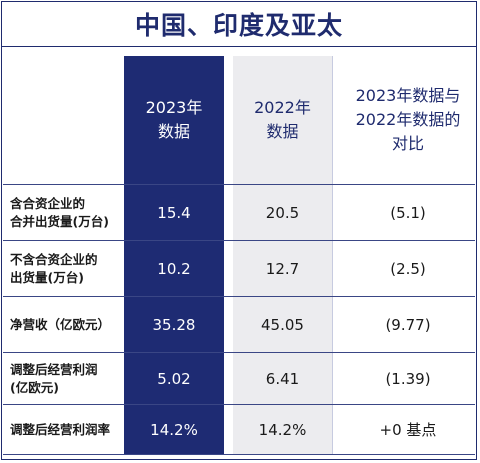  Describe the element at coordinates (54, 378) in the screenshot. I see `row-label: 调整后经营利润 (亿欧元)` at that location.